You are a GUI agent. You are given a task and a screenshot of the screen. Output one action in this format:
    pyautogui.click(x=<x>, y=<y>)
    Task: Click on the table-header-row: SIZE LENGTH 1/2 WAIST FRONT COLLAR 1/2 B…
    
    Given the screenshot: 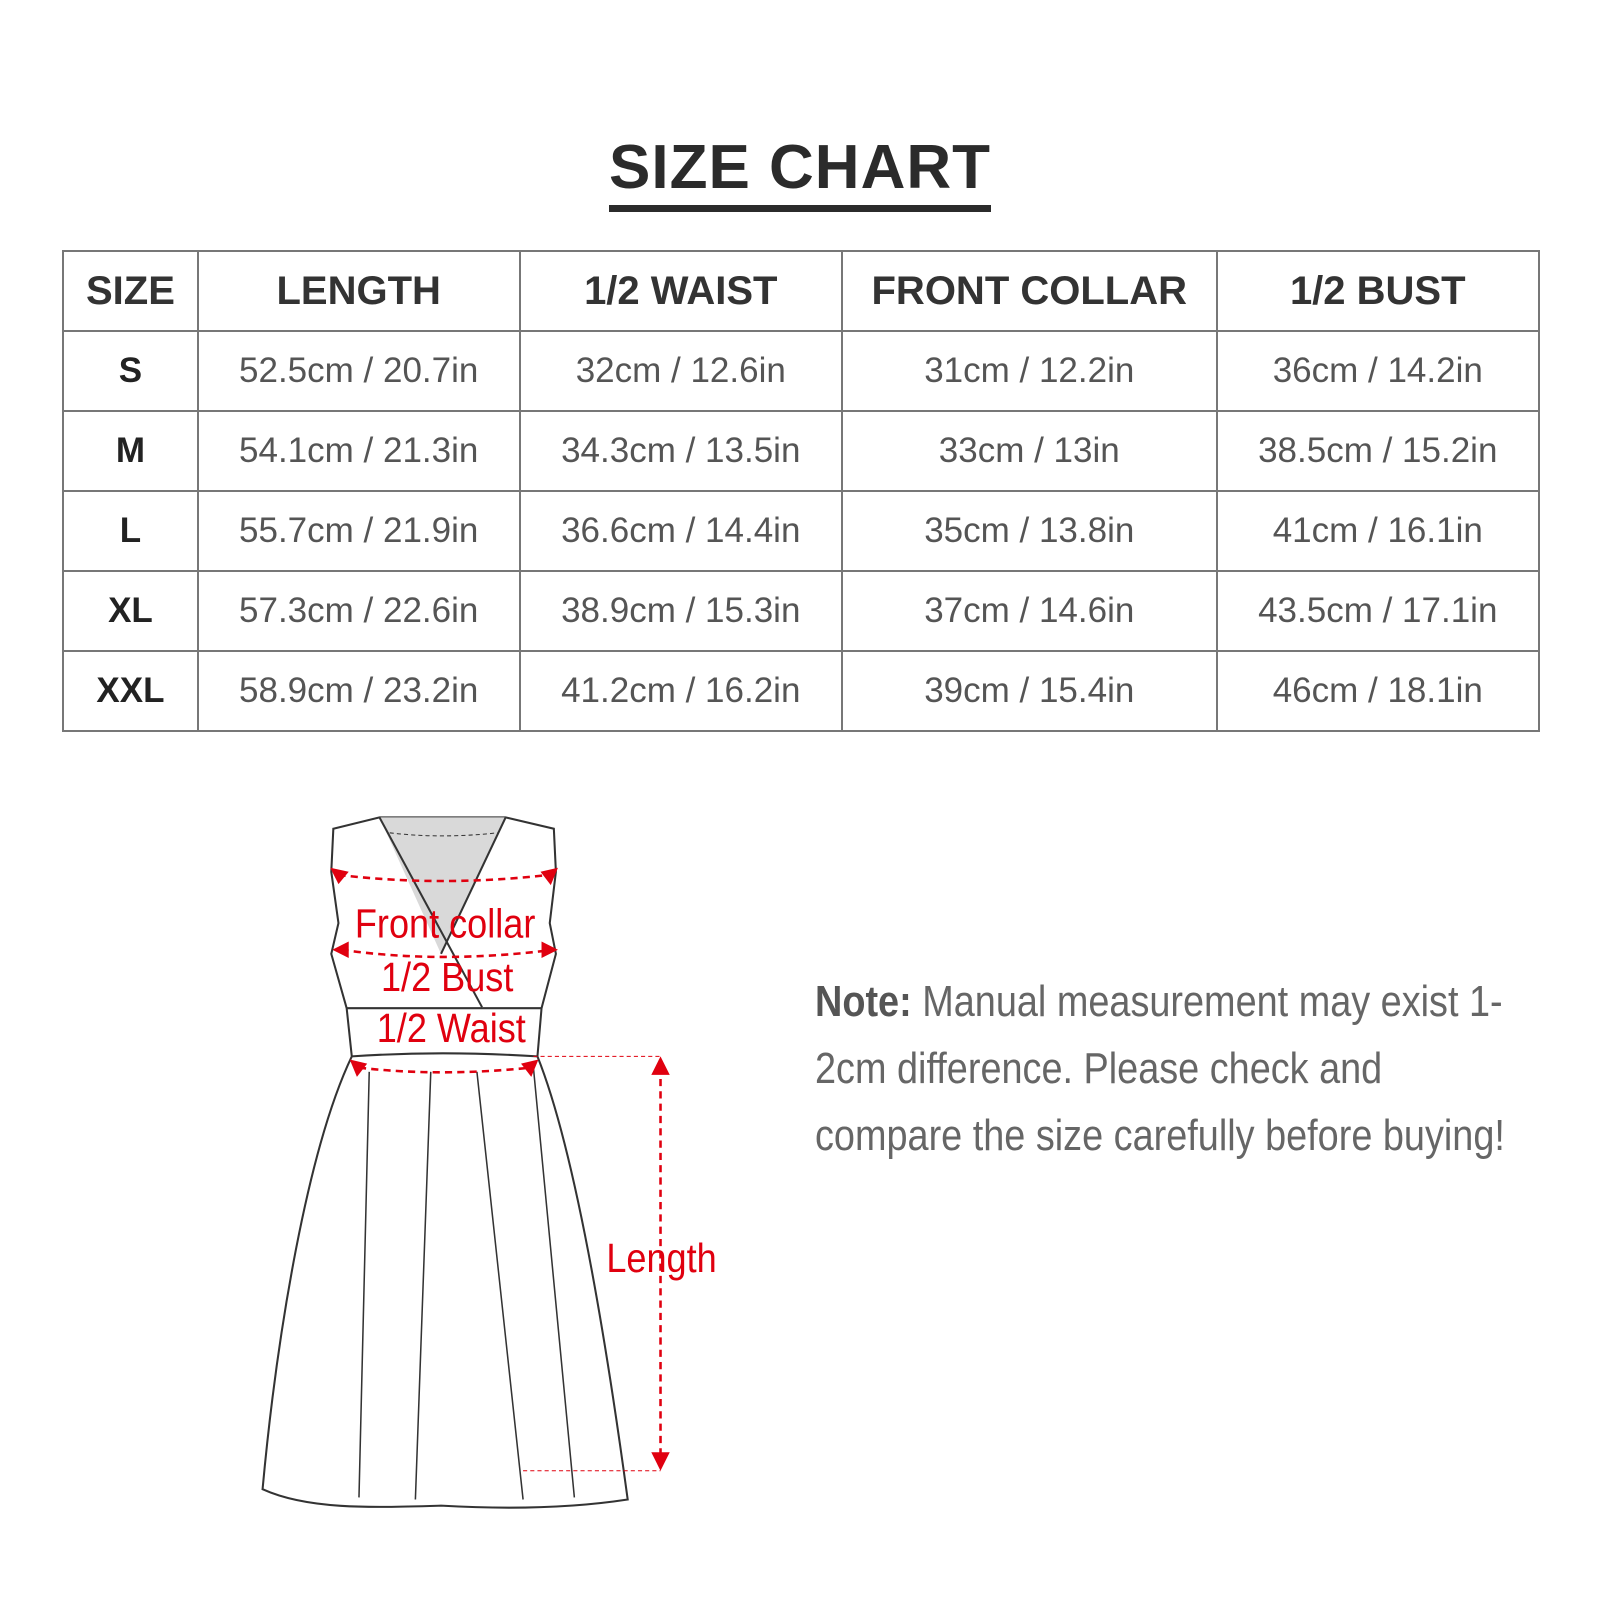 What is the action you would take?
    pyautogui.click(x=801, y=291)
    